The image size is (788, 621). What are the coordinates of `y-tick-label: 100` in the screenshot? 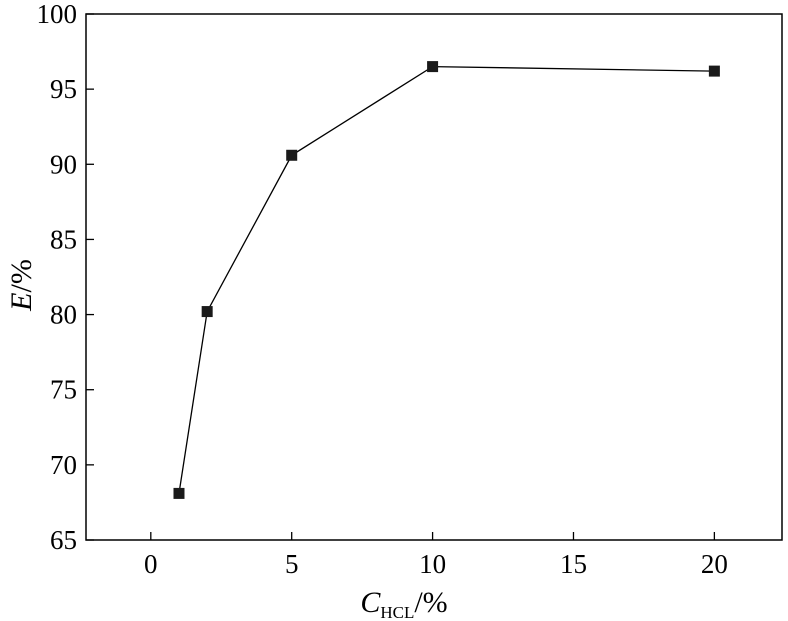 It's located at (57, 14).